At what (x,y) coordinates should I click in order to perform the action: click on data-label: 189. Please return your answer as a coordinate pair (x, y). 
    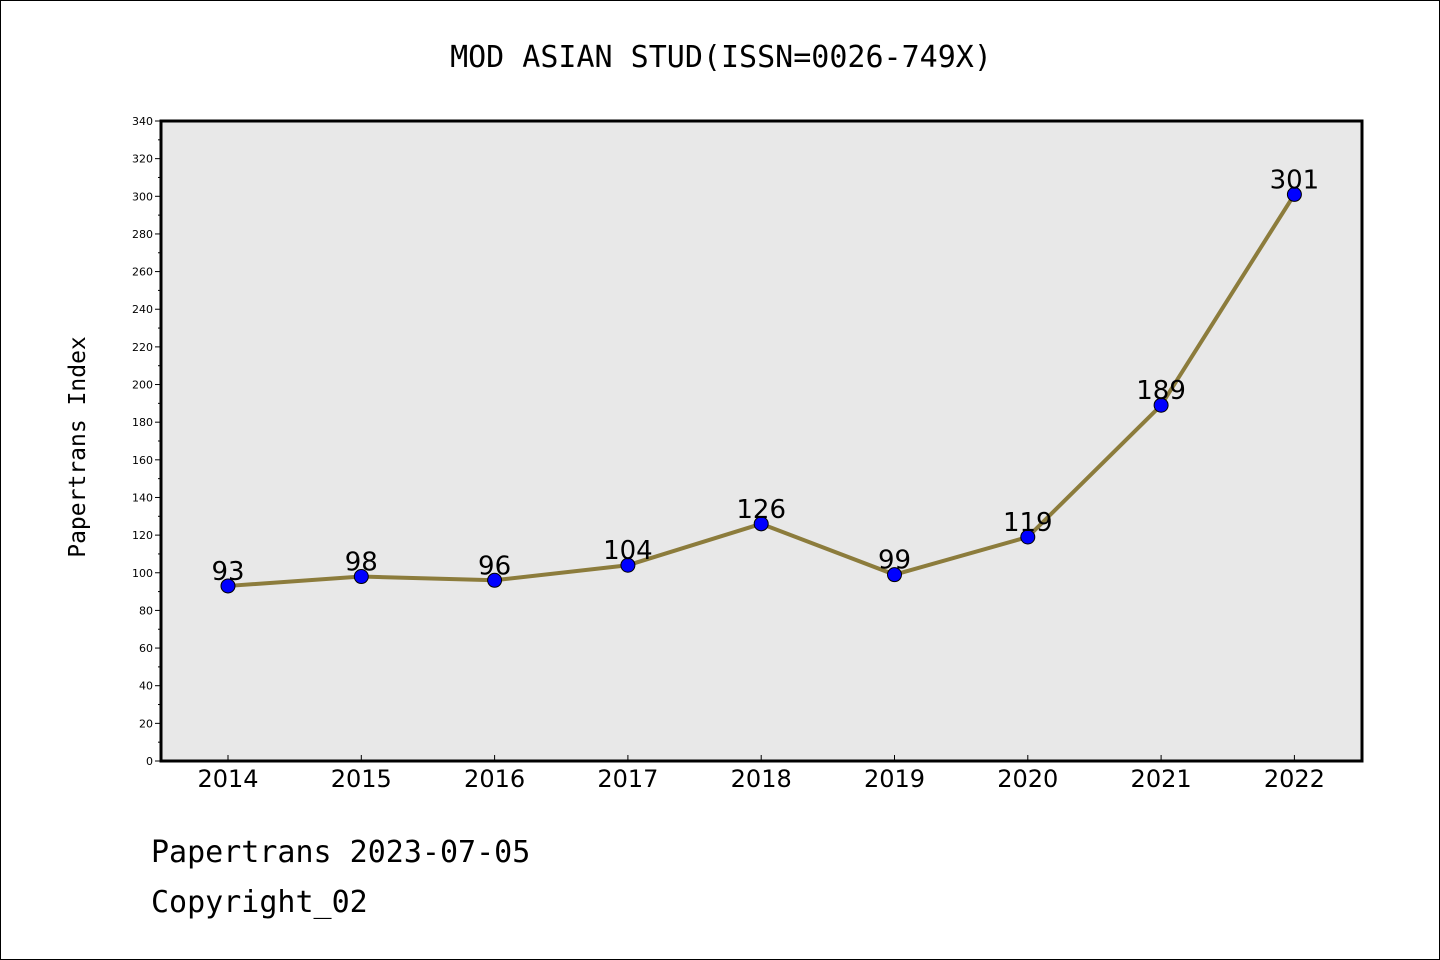
    Looking at the image, I should click on (1161, 391).